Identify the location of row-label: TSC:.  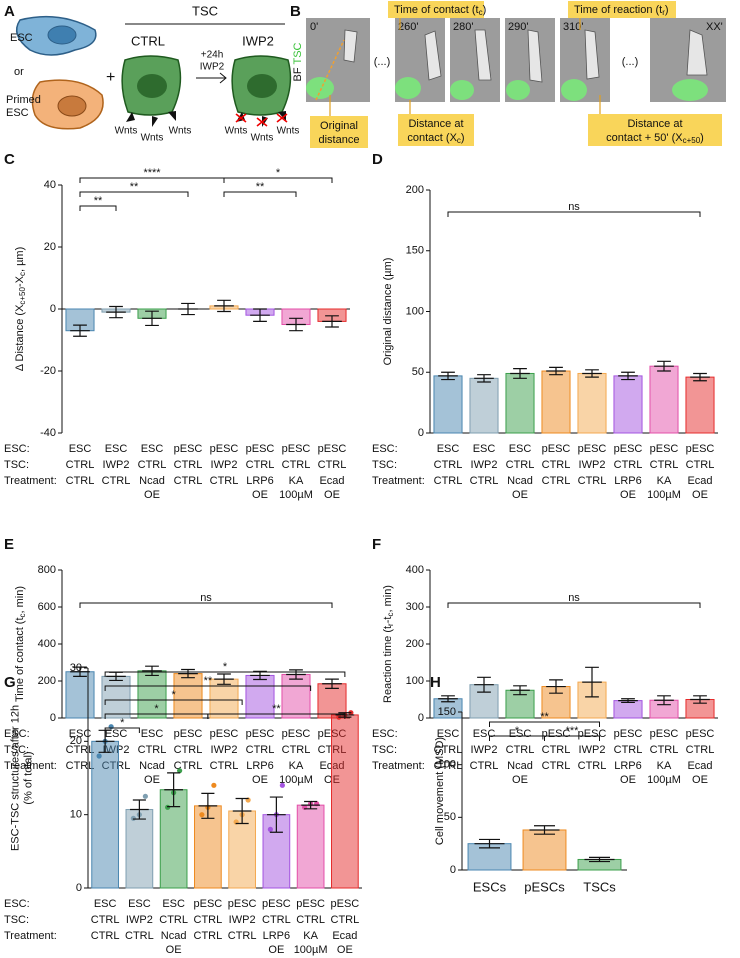
(16, 750).